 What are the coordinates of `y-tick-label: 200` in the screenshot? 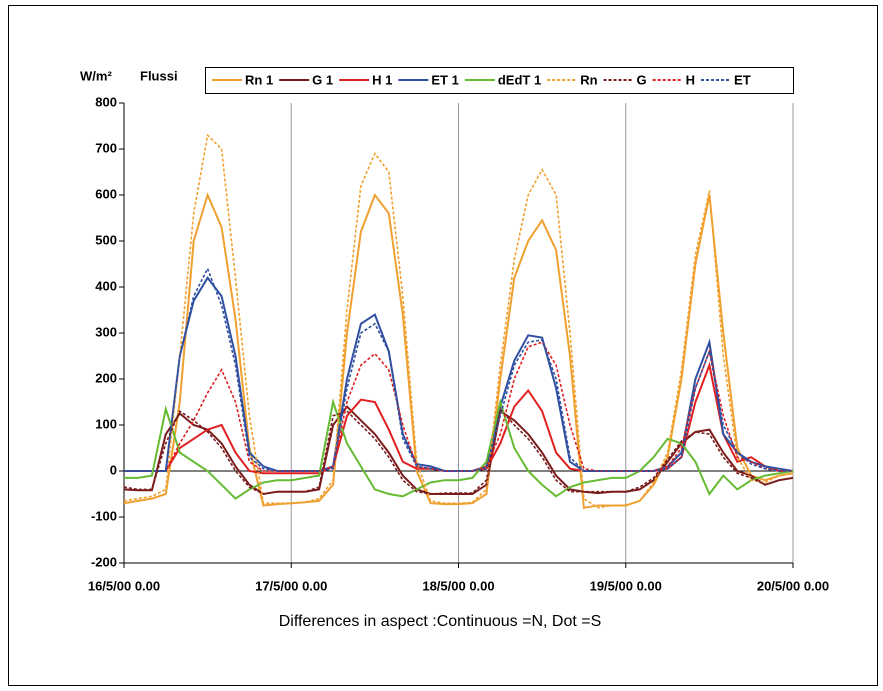 It's located at (106, 377).